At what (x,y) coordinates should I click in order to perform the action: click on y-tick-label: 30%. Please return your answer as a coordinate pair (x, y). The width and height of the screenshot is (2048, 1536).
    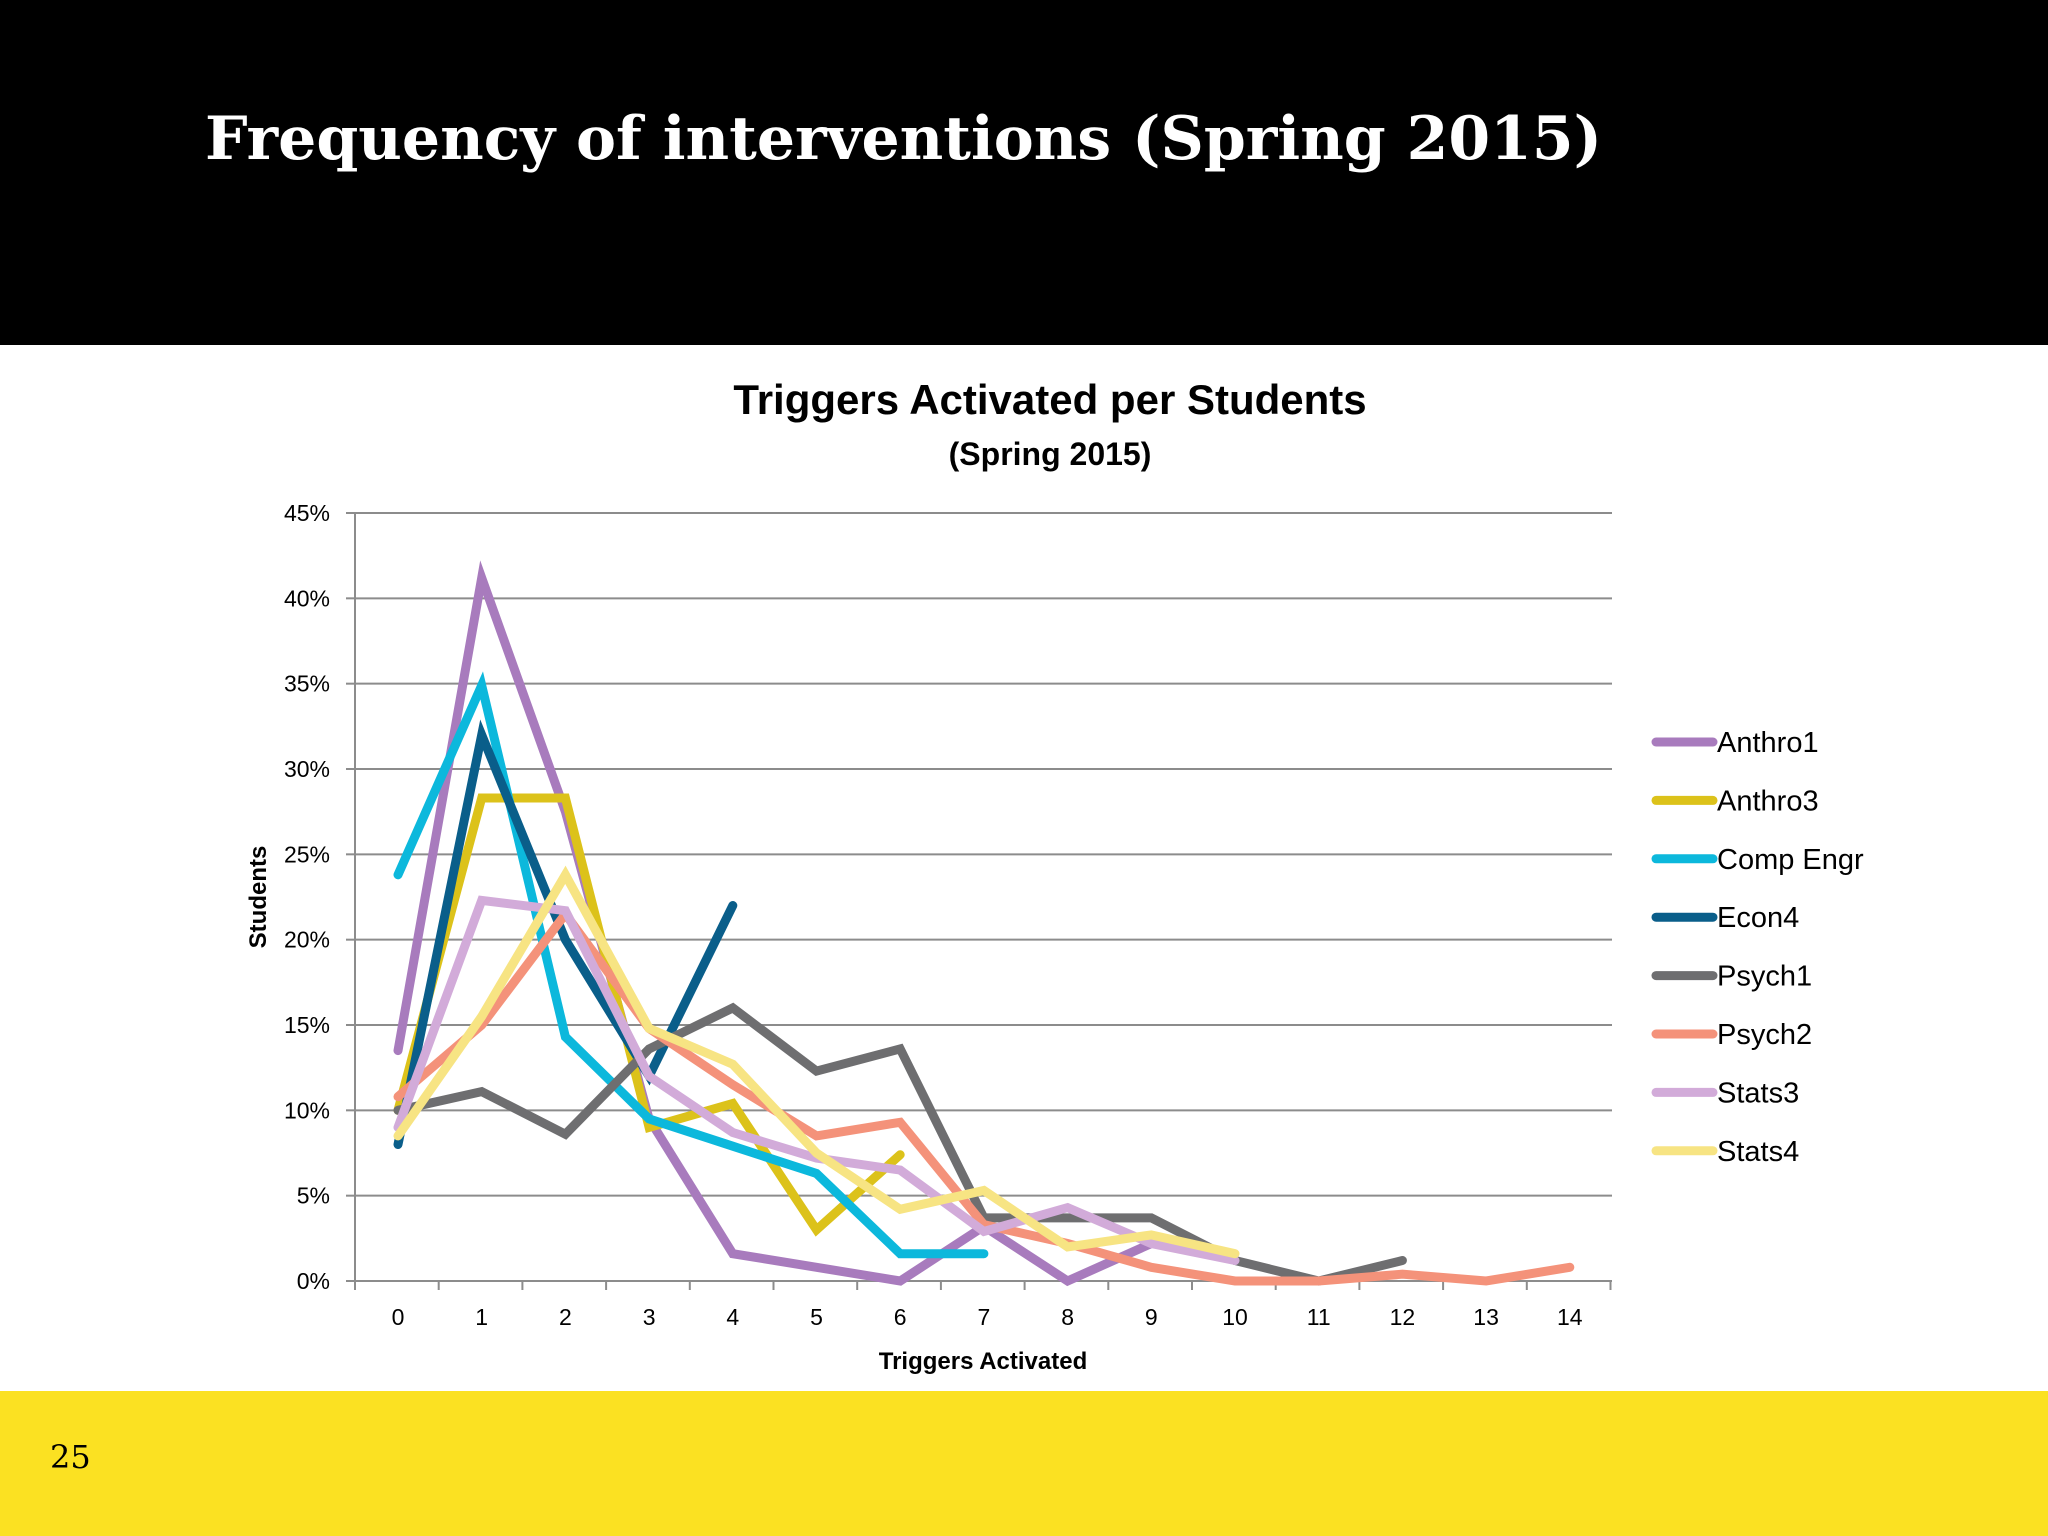
    Looking at the image, I should click on (307, 769).